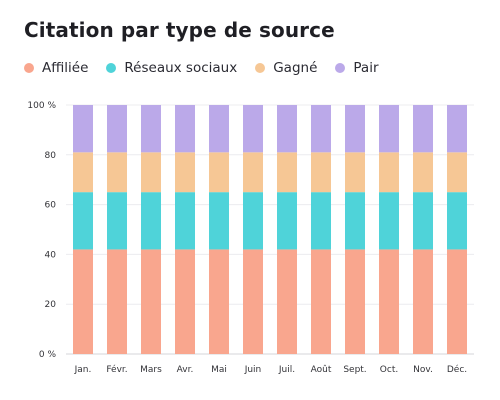 This screenshot has width=500, height=400. Describe the element at coordinates (116, 369) in the screenshot. I see `x-tick-label: Févr.` at that location.